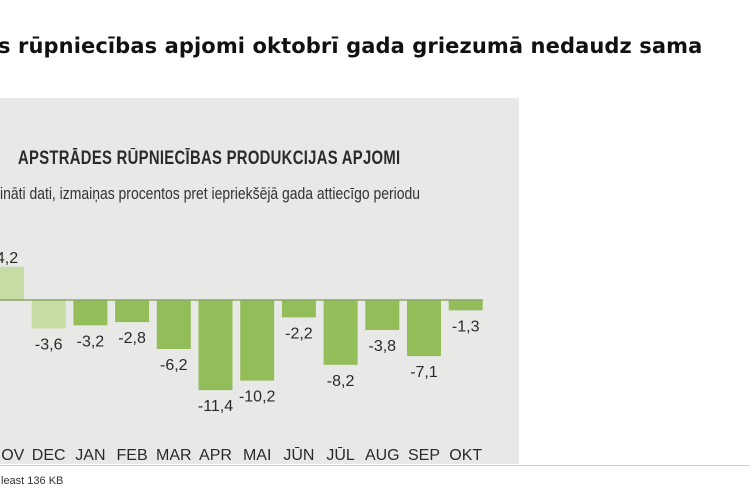 The image size is (750, 501). I want to click on x-tick-label: OKT, so click(465, 455).